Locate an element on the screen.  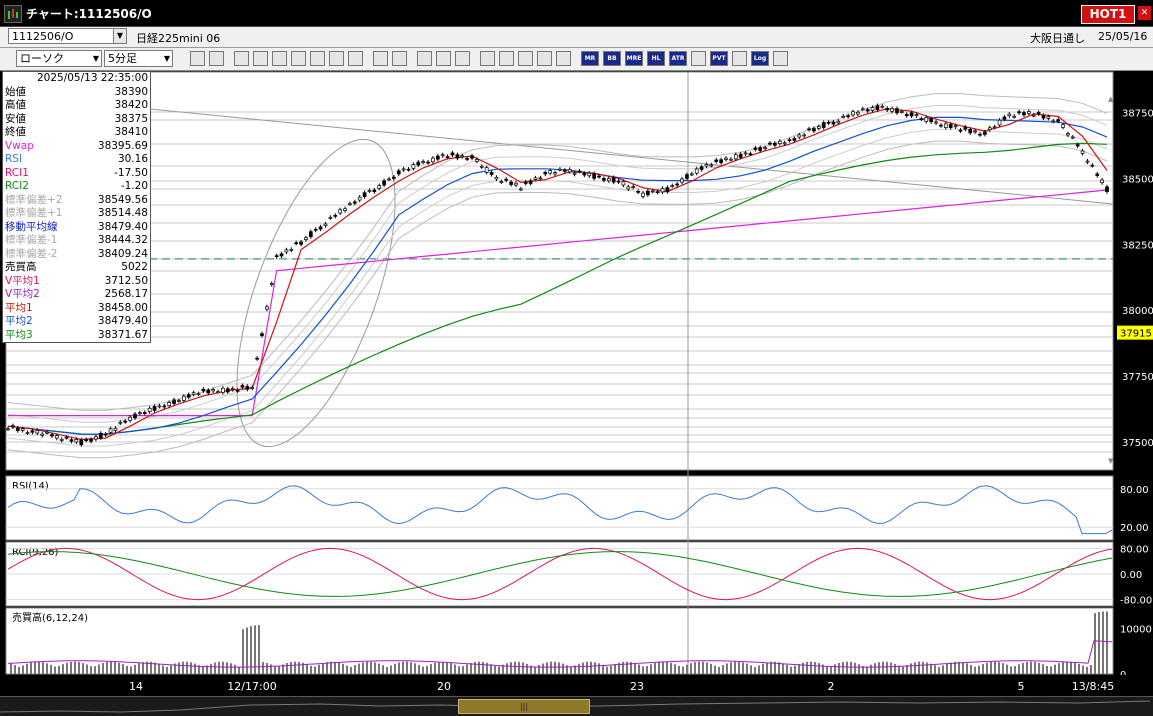
memo-icon is located at coordinates (317, 58).